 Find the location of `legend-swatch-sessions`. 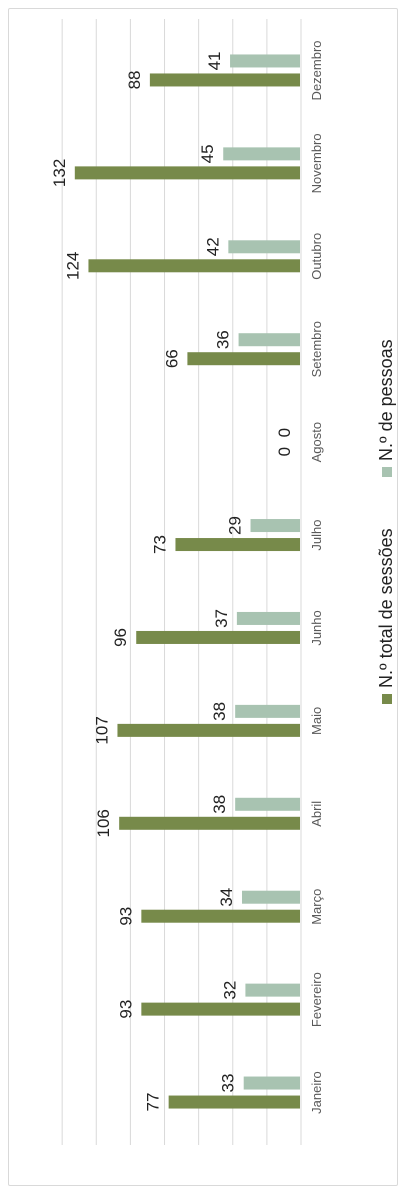

legend-swatch-sessions is located at coordinates (387, 699).